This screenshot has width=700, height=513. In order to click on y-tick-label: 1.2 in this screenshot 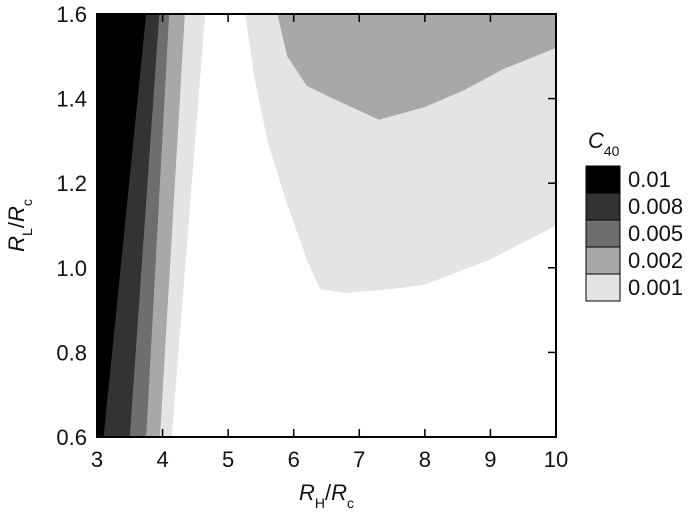, I will do `click(71, 183)`.